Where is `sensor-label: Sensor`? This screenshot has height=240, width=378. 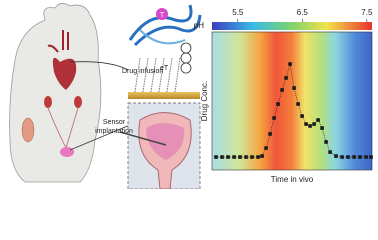 sensor-label: Sensor is located at coordinates (114, 122).